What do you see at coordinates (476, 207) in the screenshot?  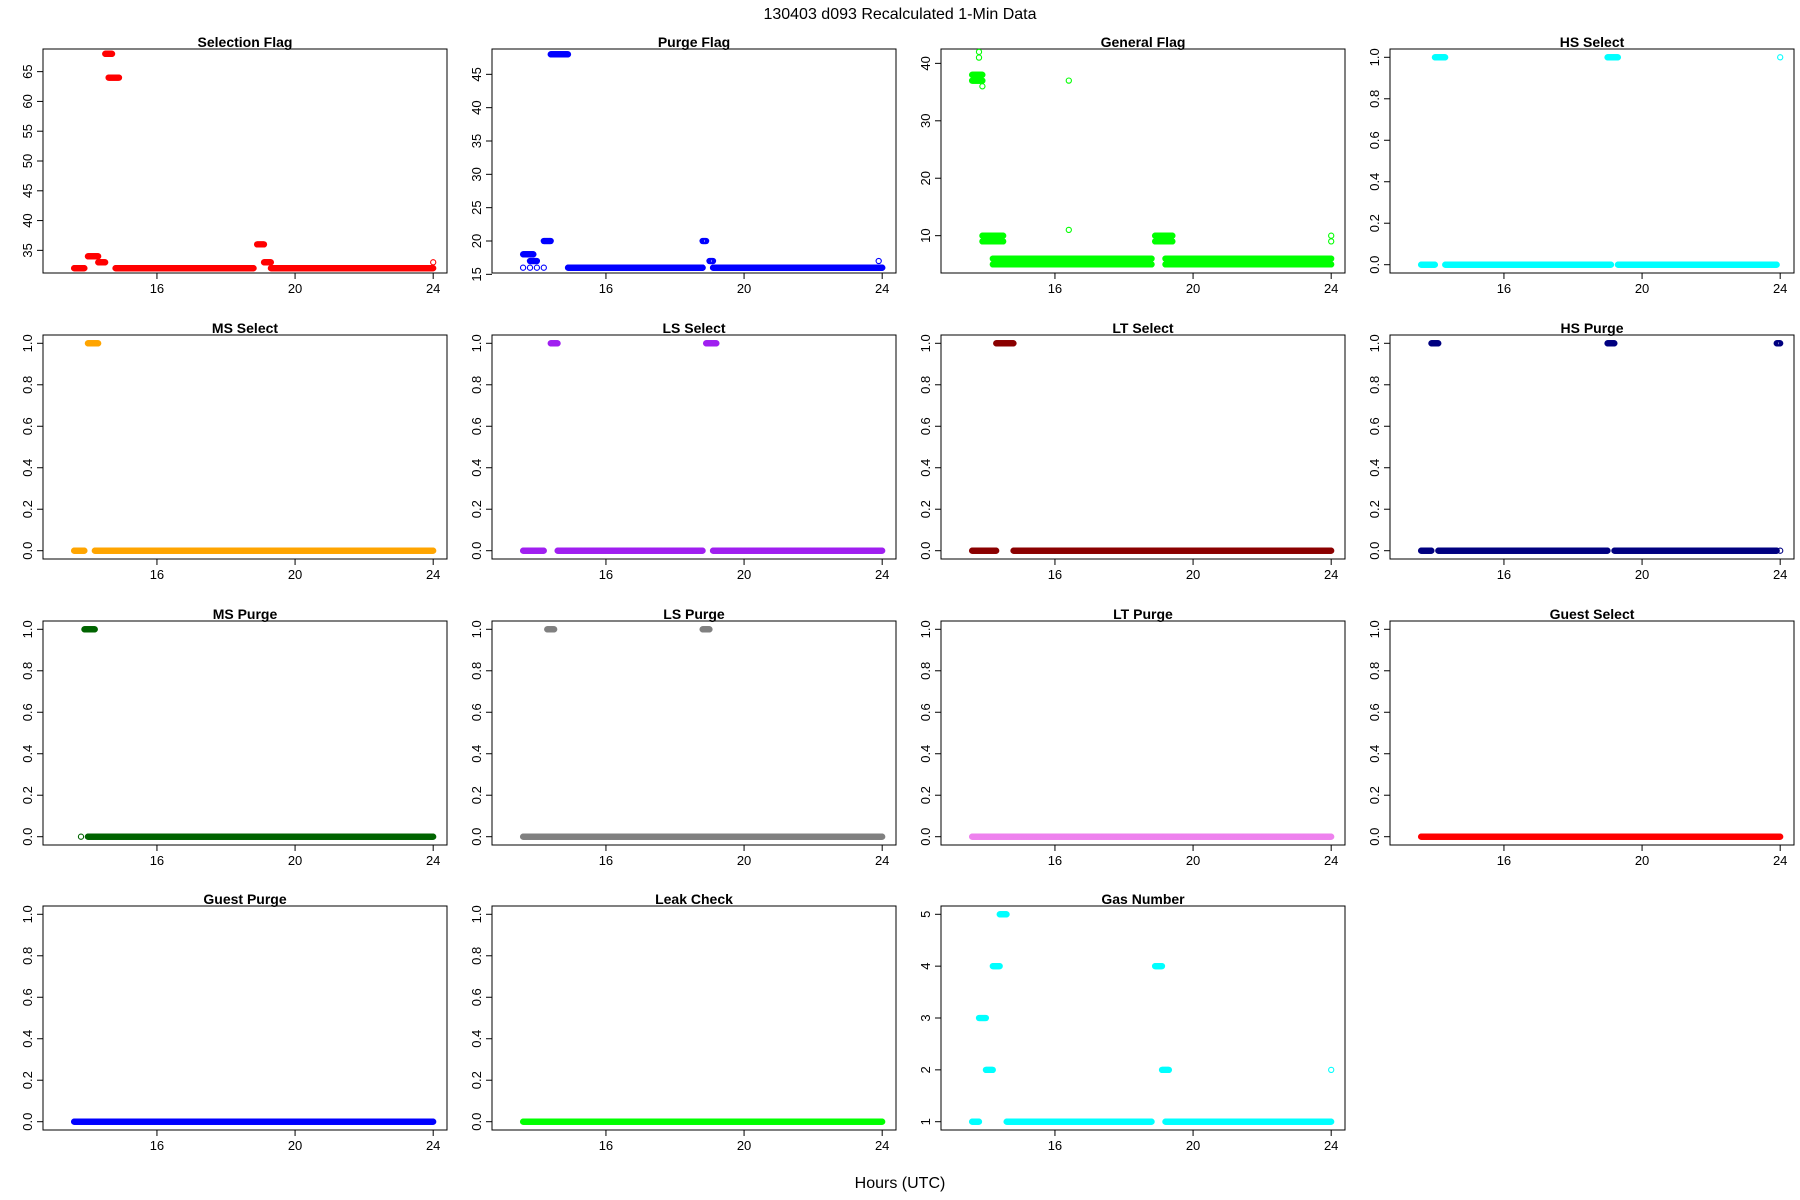 I see `y-tick-label: 25` at bounding box center [476, 207].